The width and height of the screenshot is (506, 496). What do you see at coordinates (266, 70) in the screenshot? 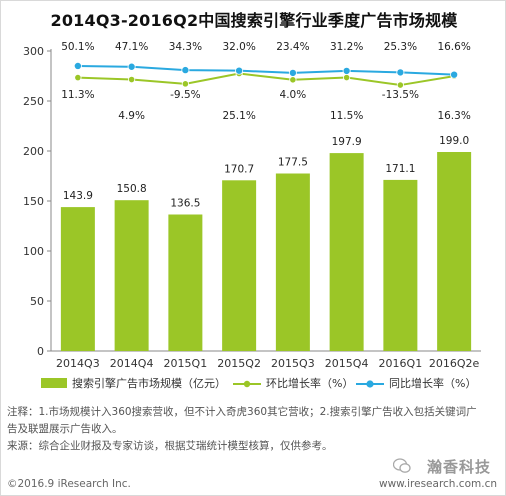
I see `yoy-growth-line` at bounding box center [266, 70].